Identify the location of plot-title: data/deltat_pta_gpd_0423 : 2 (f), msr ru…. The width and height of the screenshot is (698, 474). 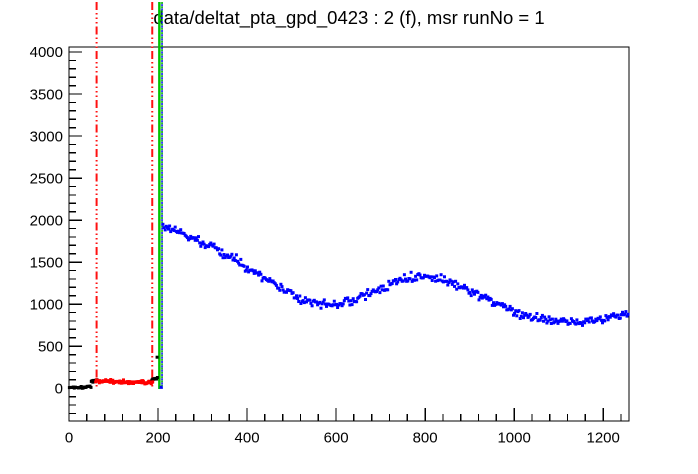
(348, 18).